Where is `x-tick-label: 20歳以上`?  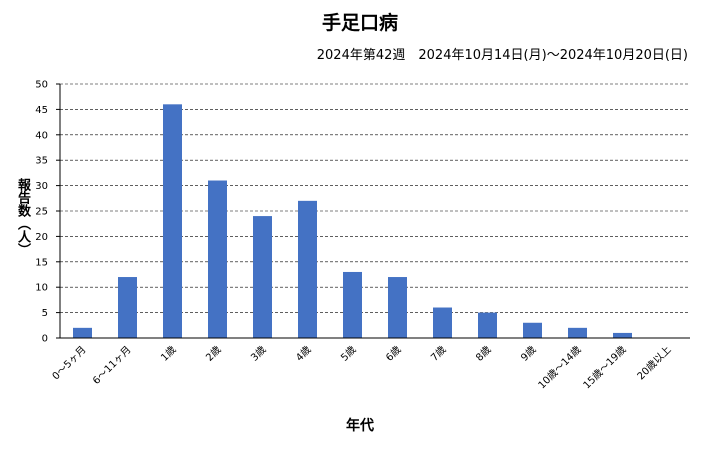 x-tick-label: 20歳以上 is located at coordinates (654, 363).